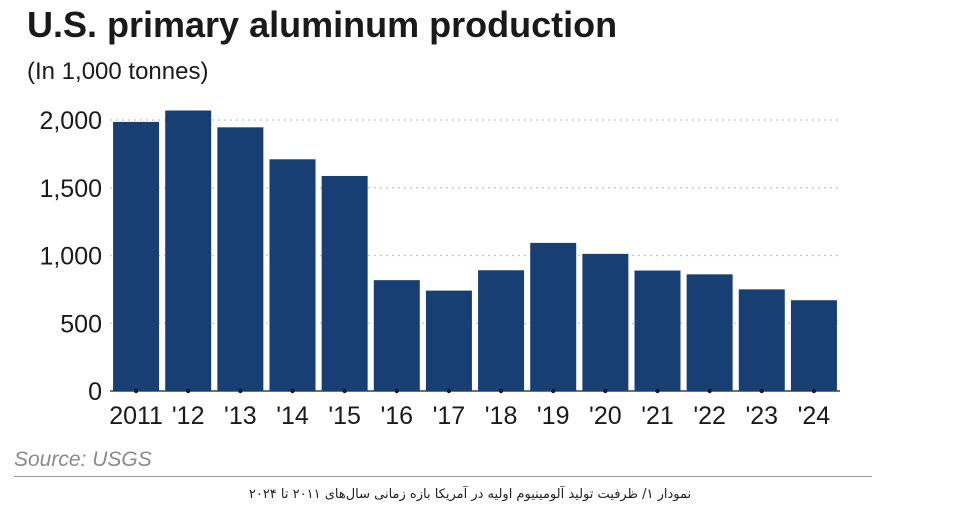  Describe the element at coordinates (761, 416) in the screenshot. I see `x-tick-label: '23` at that location.